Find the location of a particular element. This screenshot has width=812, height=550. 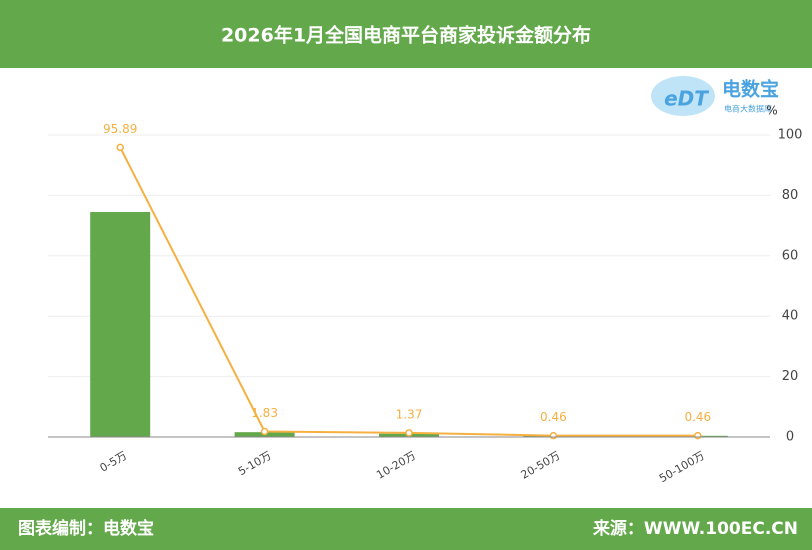

footer-left: 图表编制：电数宝 is located at coordinates (86, 528).